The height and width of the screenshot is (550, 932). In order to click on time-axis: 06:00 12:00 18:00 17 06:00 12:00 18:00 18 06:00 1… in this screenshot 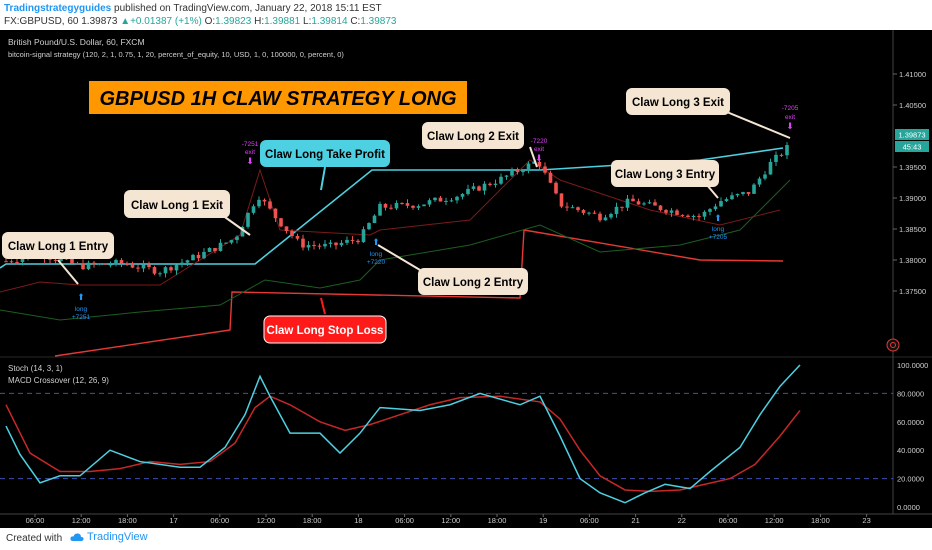, I will do `click(448, 519)`.